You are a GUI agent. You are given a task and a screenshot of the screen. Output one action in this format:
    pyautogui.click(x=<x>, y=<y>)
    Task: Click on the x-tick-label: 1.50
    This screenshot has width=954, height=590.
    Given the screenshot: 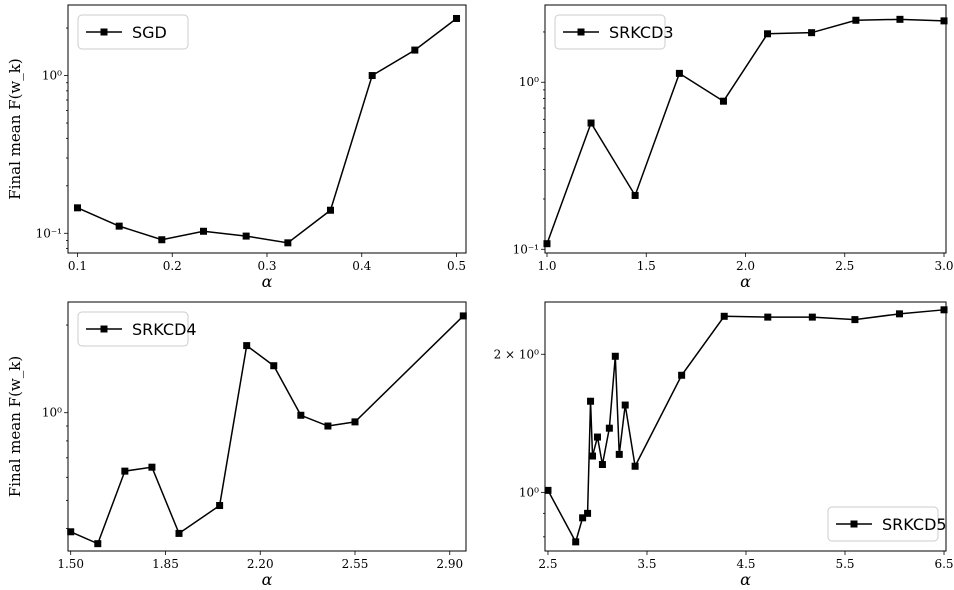 What is the action you would take?
    pyautogui.click(x=70, y=564)
    